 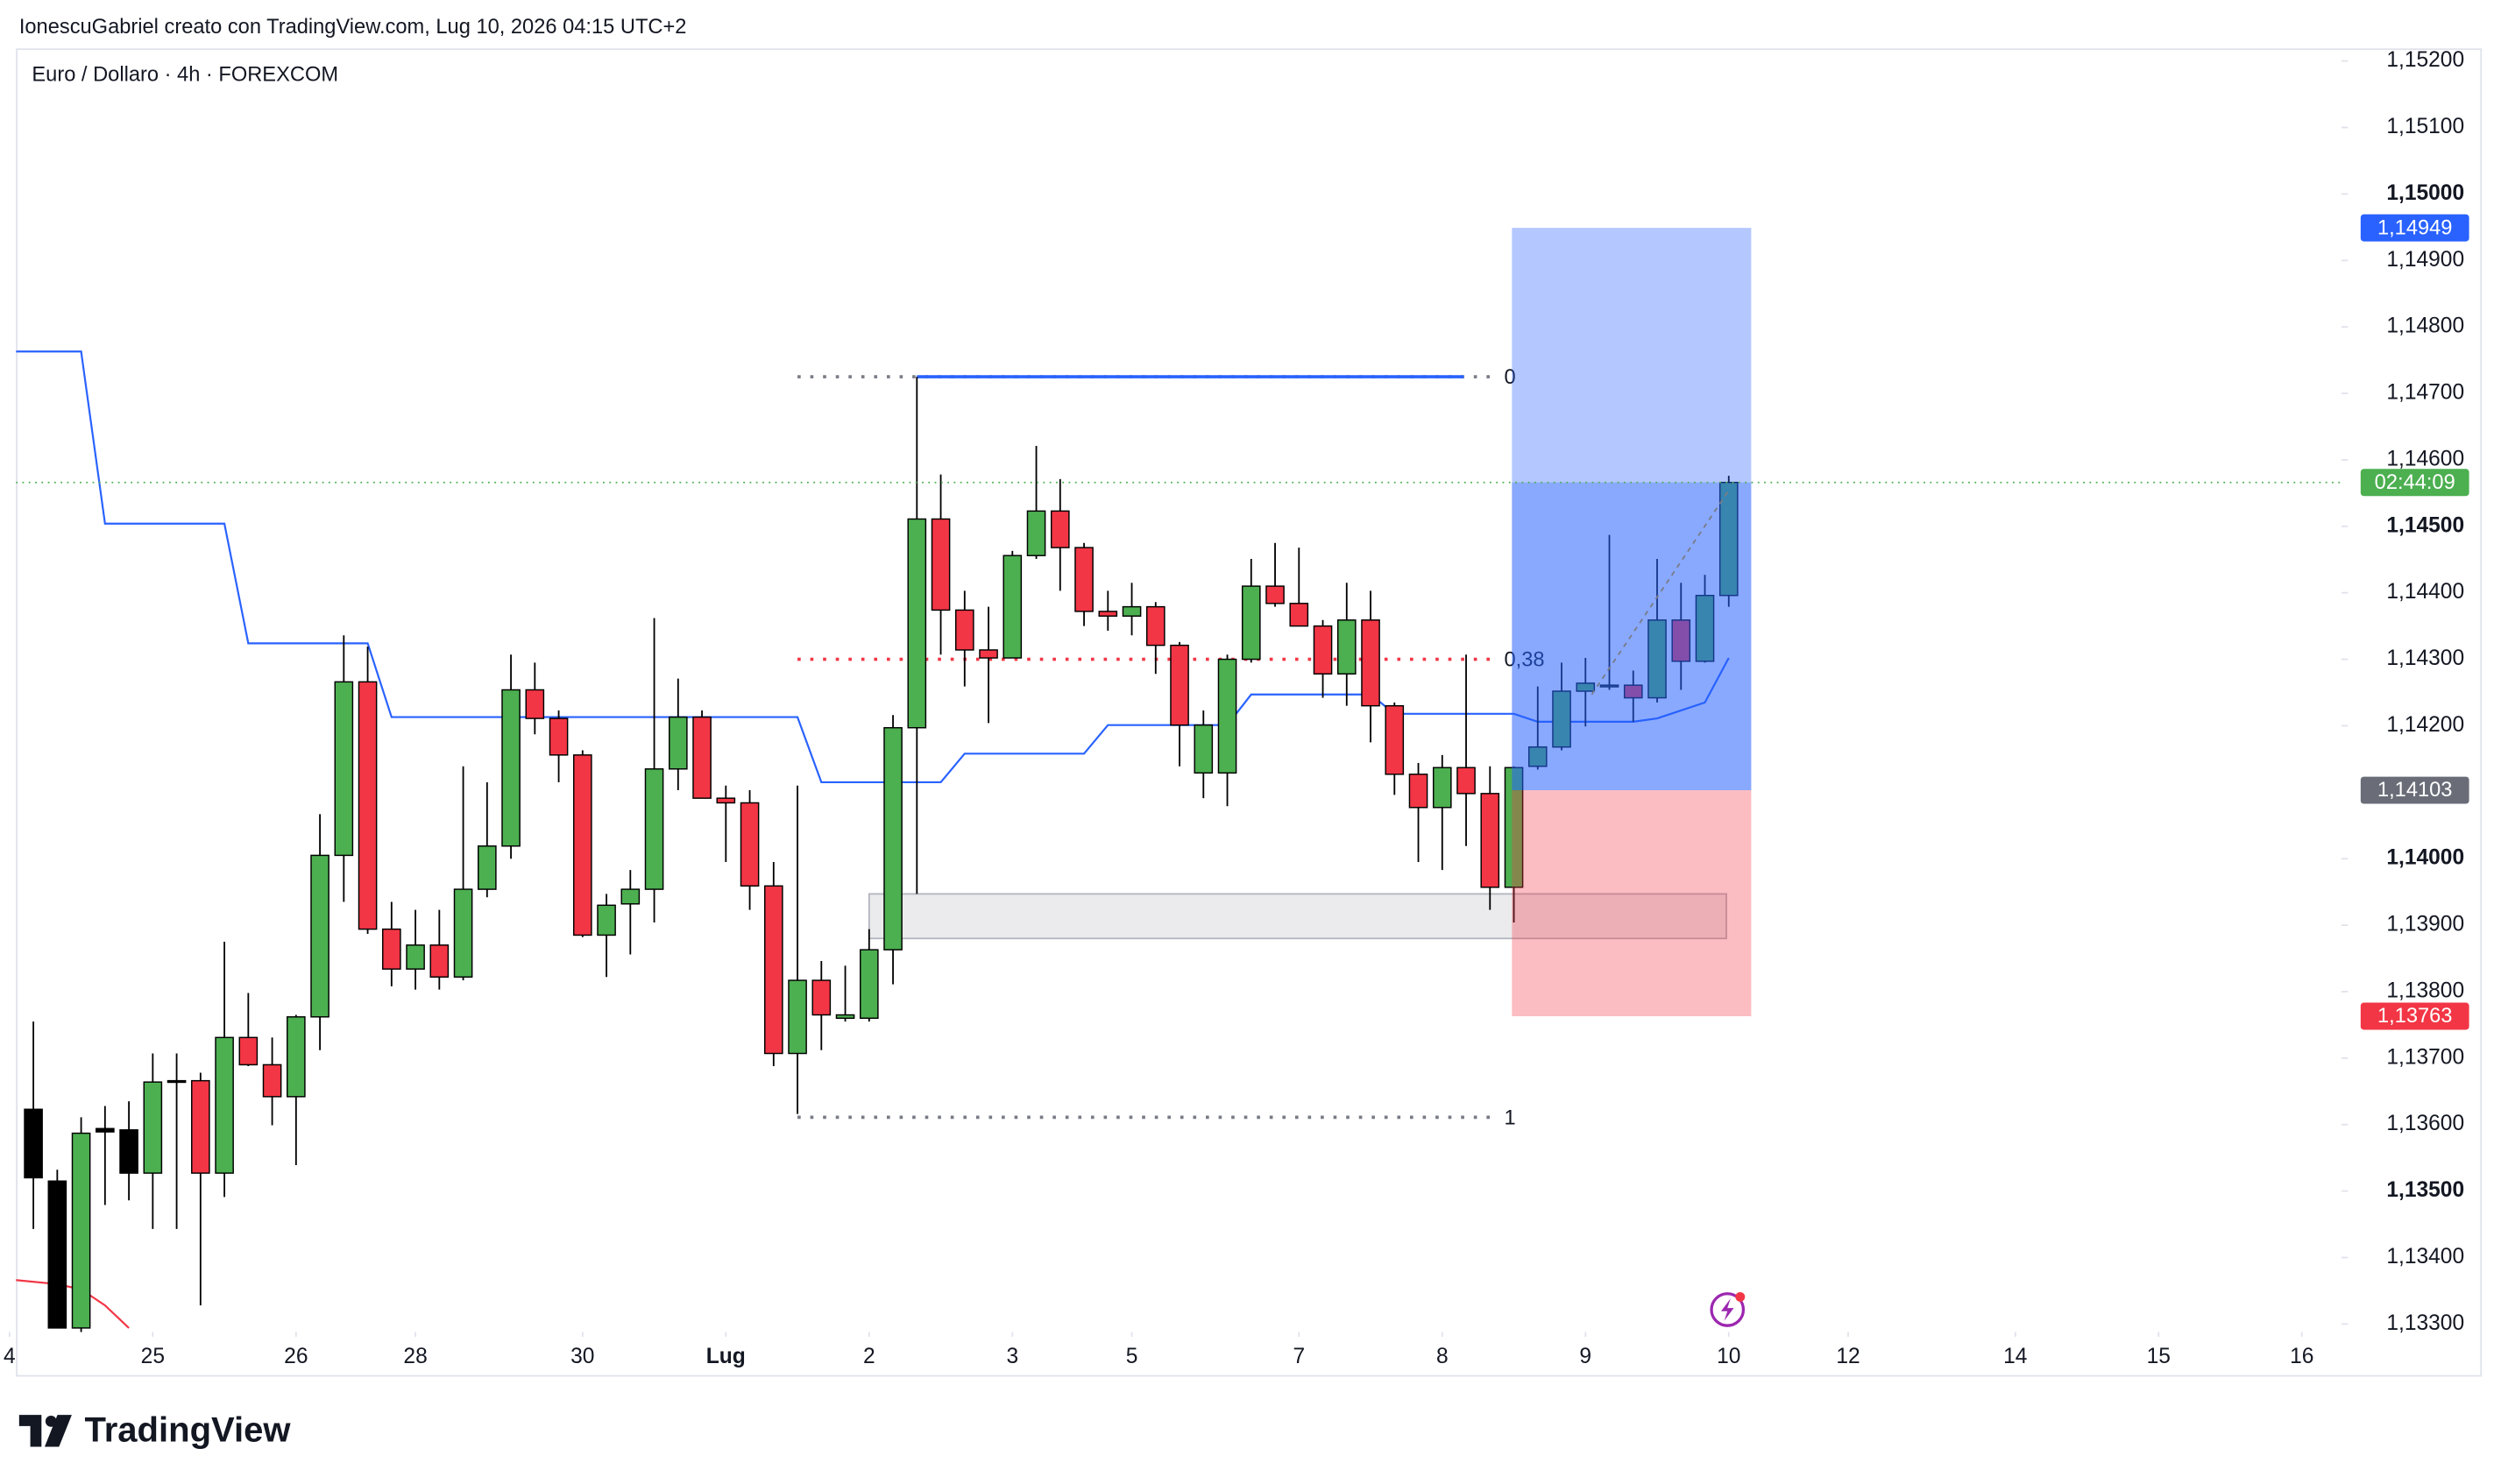 What do you see at coordinates (2425, 60) in the screenshot?
I see `y-tick-label: 1,15200` at bounding box center [2425, 60].